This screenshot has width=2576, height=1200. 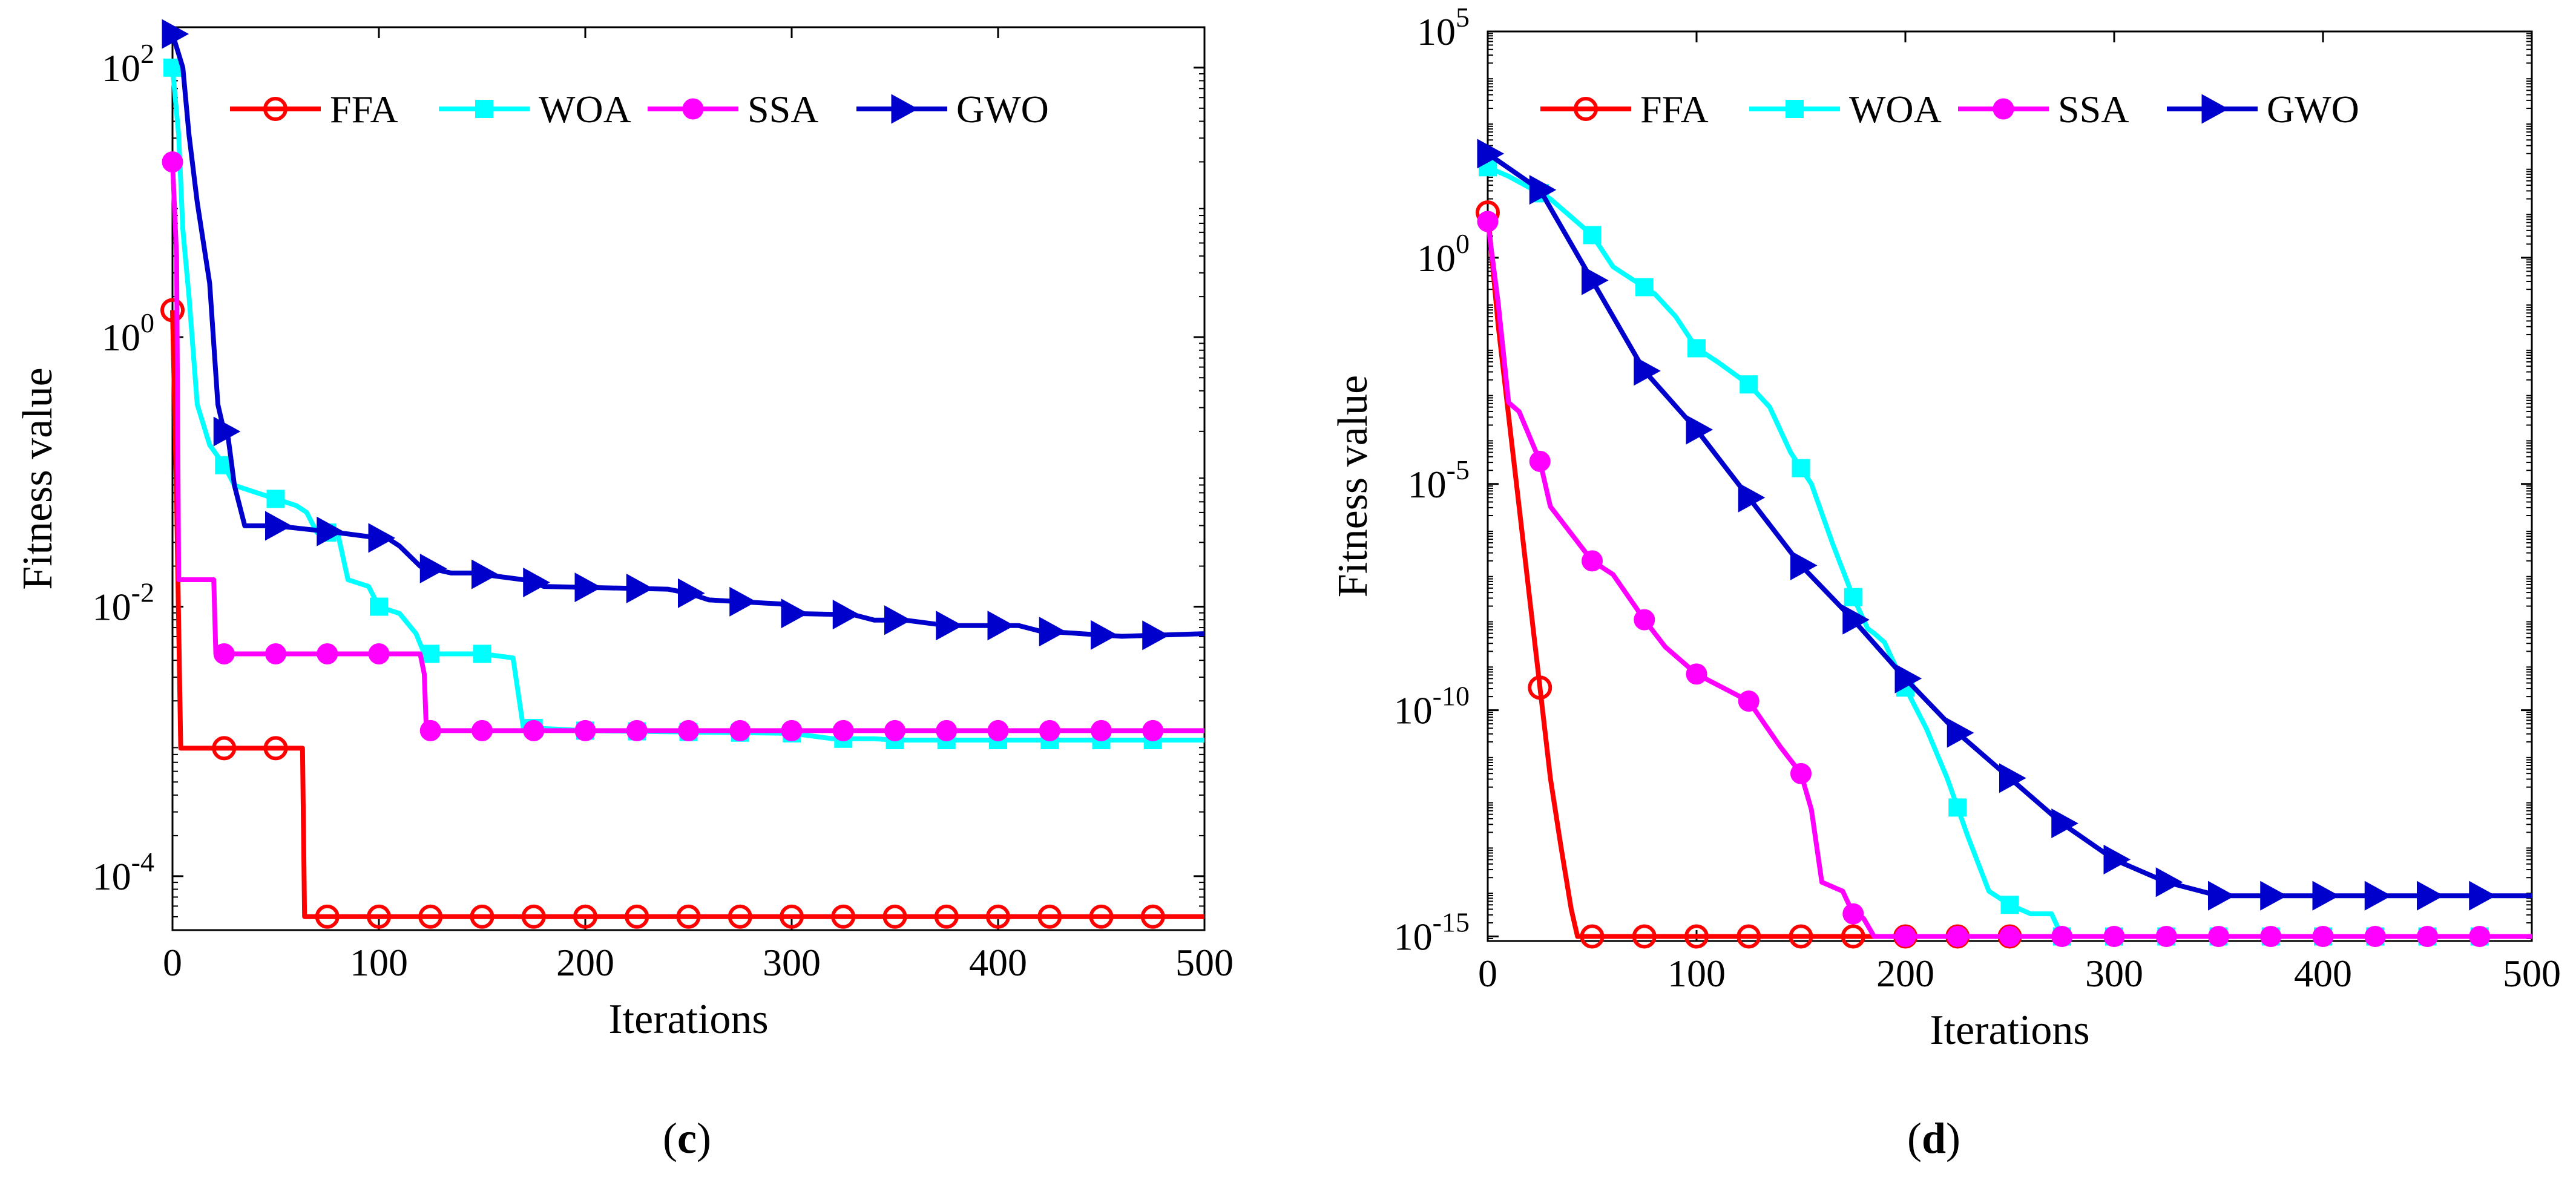 What do you see at coordinates (38, 478) in the screenshot?
I see `y-axis-label-c: Fitness value` at bounding box center [38, 478].